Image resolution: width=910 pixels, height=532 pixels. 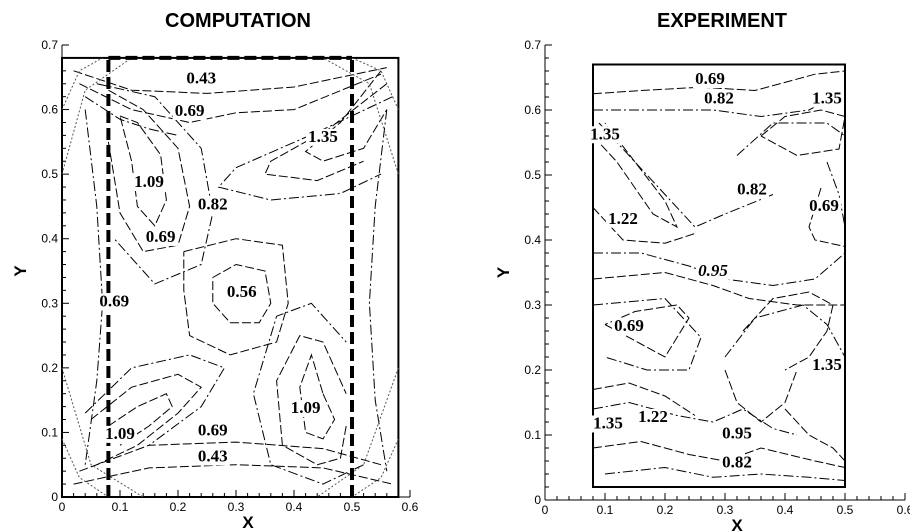 I want to click on y-axis-label: Y, so click(x=20, y=271).